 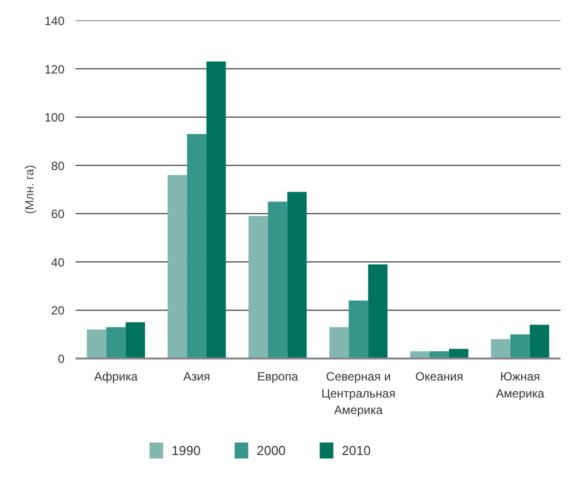 What do you see at coordinates (58, 214) in the screenshot?
I see `y-tick-label: 60` at bounding box center [58, 214].